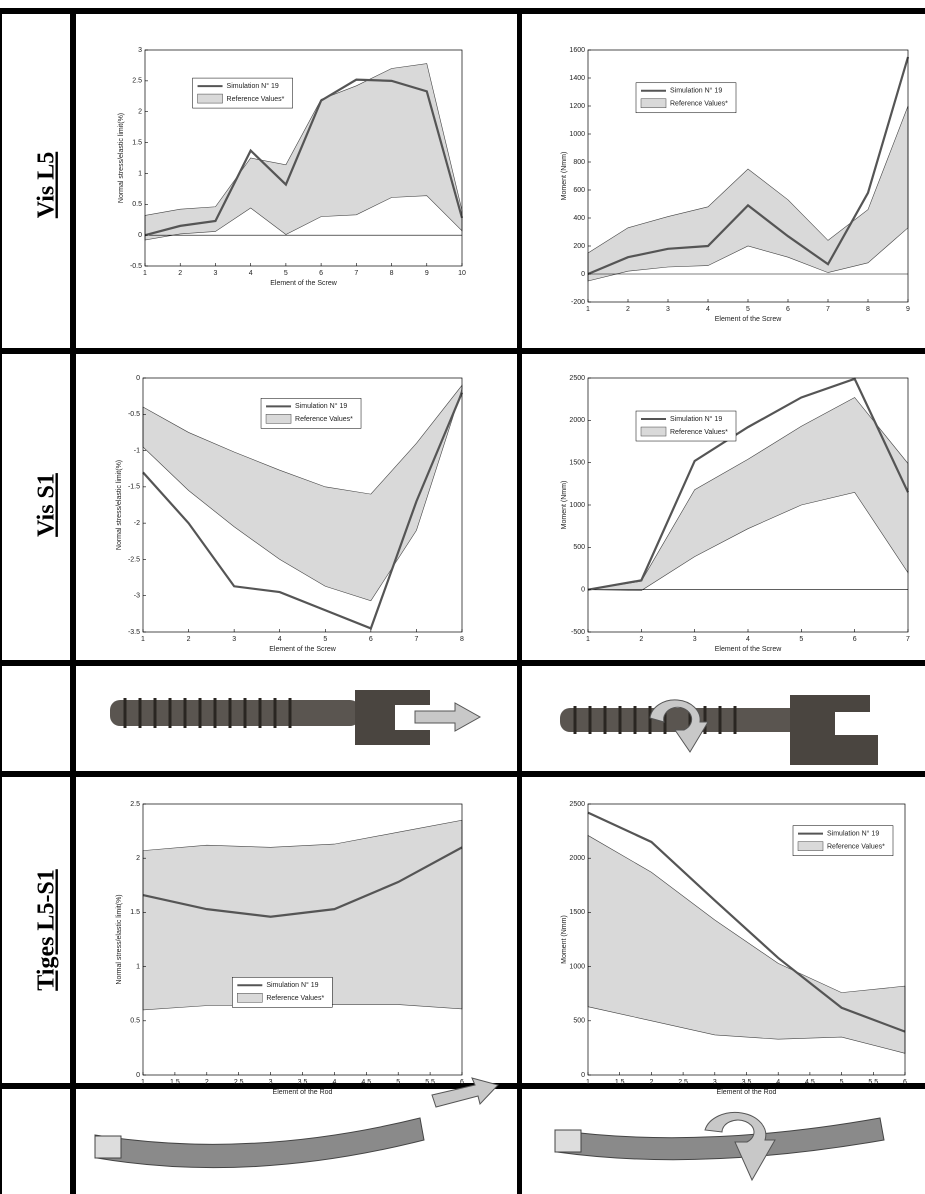 This screenshot has width=925, height=1194. I want to click on y-tick-label: -1.5, so click(134, 487).